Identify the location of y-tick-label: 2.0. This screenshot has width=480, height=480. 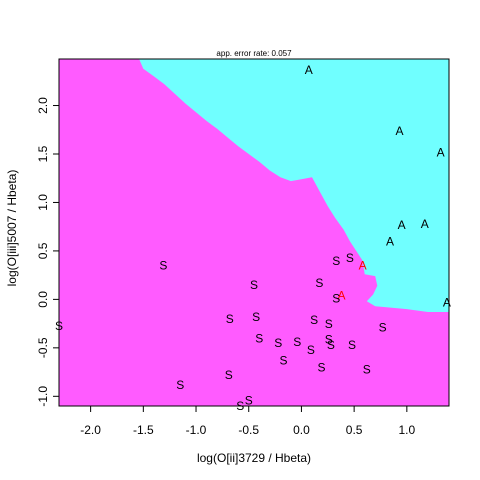
(43, 105).